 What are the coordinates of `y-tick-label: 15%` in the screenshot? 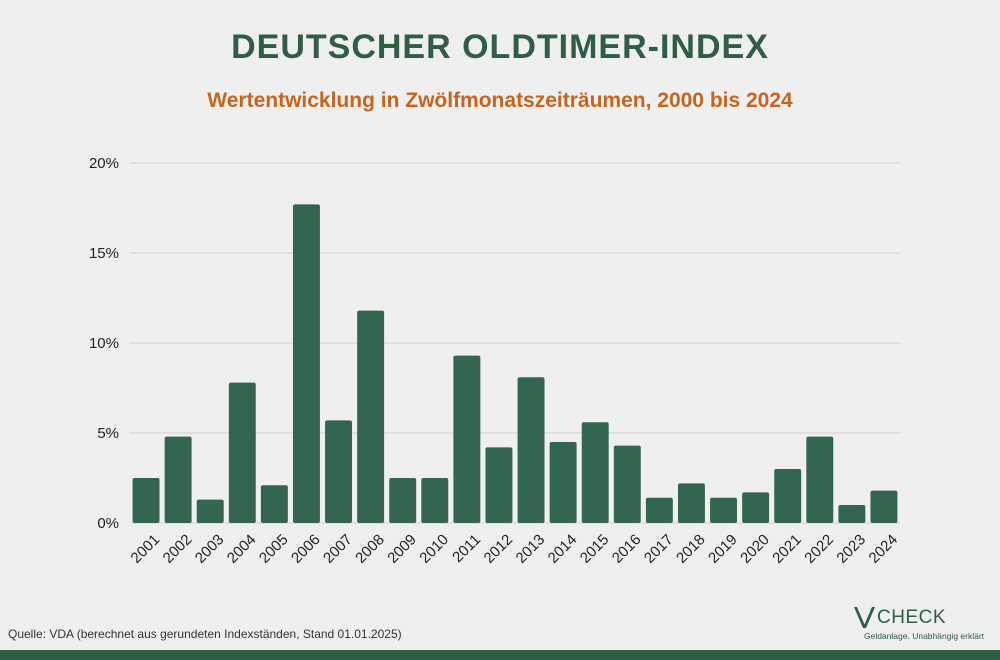 It's located at (104, 253).